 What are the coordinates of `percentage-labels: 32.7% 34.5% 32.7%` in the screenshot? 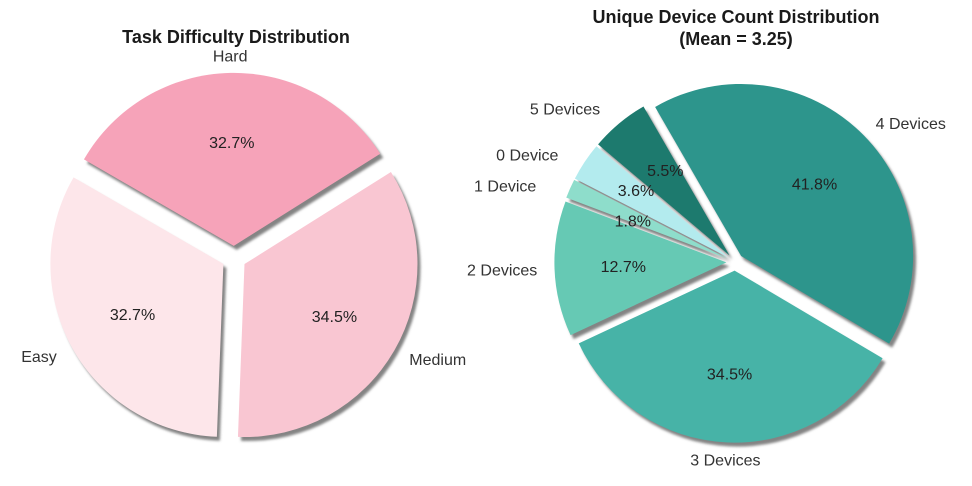 It's located at (233, 230).